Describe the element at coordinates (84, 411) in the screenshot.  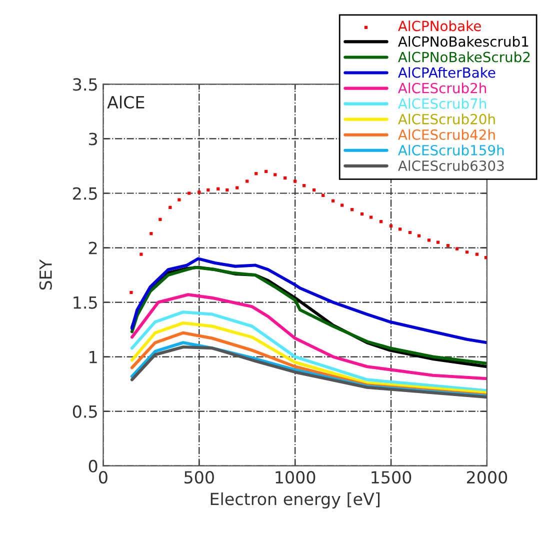
I see `y-tick-label: 0.5` at that location.